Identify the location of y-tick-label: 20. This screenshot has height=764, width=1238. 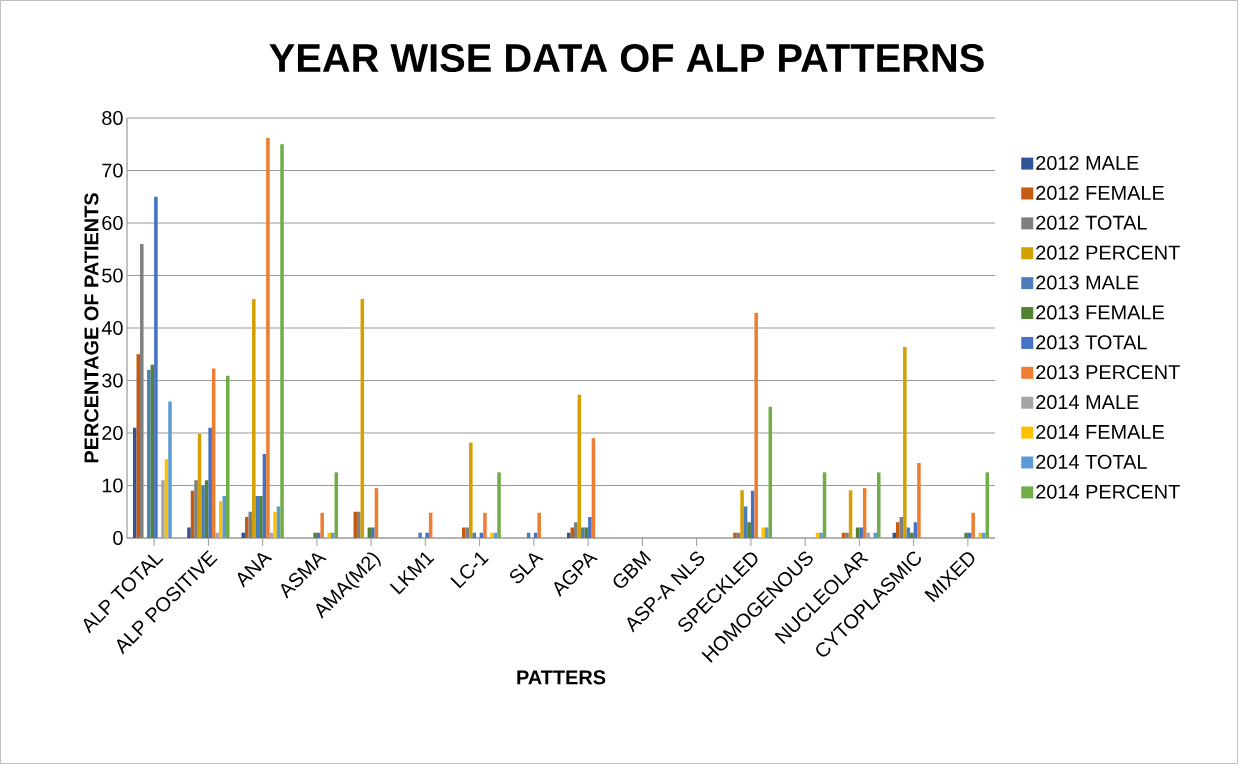
(112, 433).